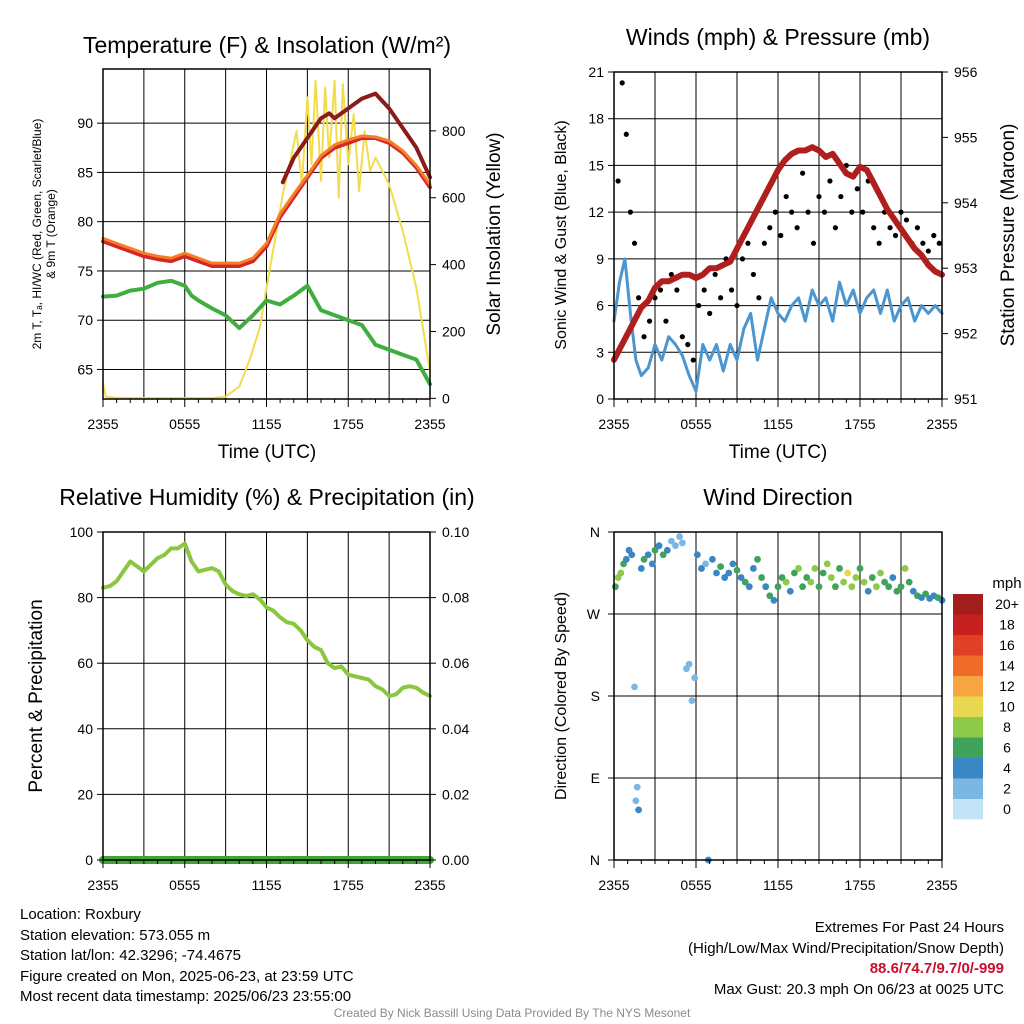 The height and width of the screenshot is (1024, 1024). I want to click on rh-series-line, so click(266, 619).